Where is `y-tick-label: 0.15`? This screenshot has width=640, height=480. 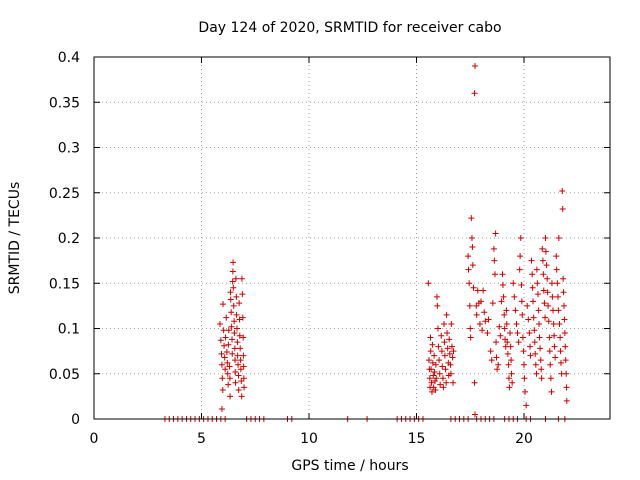
y-tick-label: 0.15 is located at coordinates (64, 284).